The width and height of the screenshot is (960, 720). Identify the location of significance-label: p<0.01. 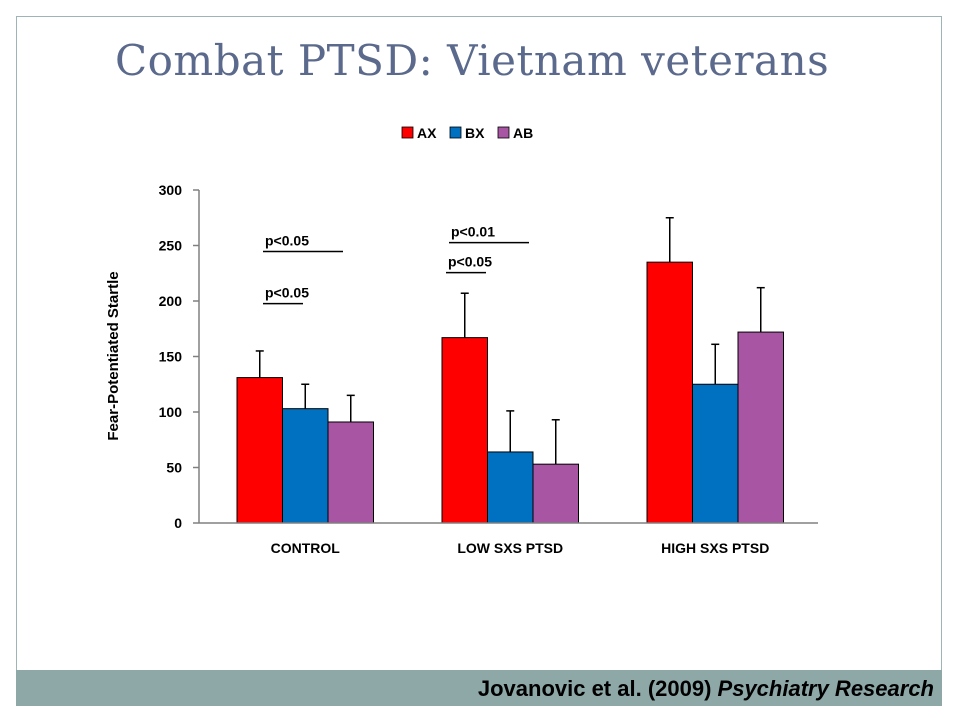
(473, 232).